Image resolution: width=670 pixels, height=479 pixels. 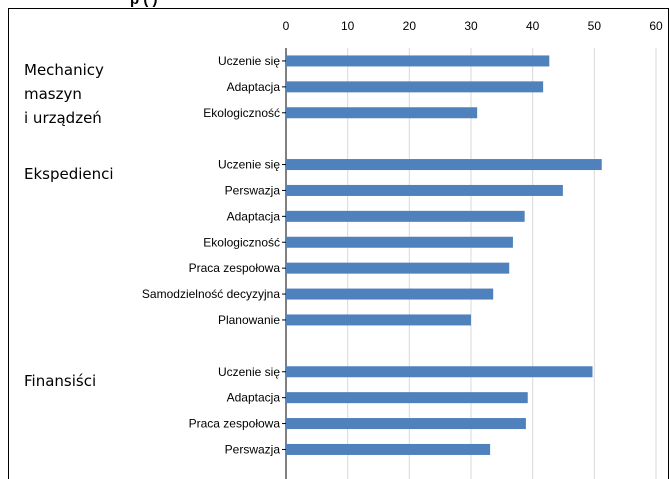 I want to click on group-label-line: Ekspedienci, so click(x=69, y=173).